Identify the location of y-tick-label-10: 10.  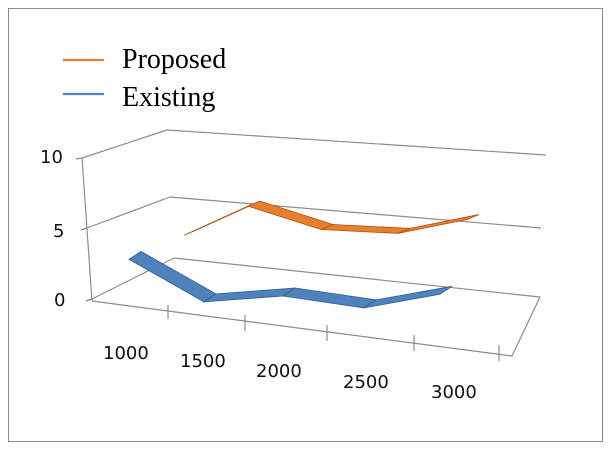
(51, 157).